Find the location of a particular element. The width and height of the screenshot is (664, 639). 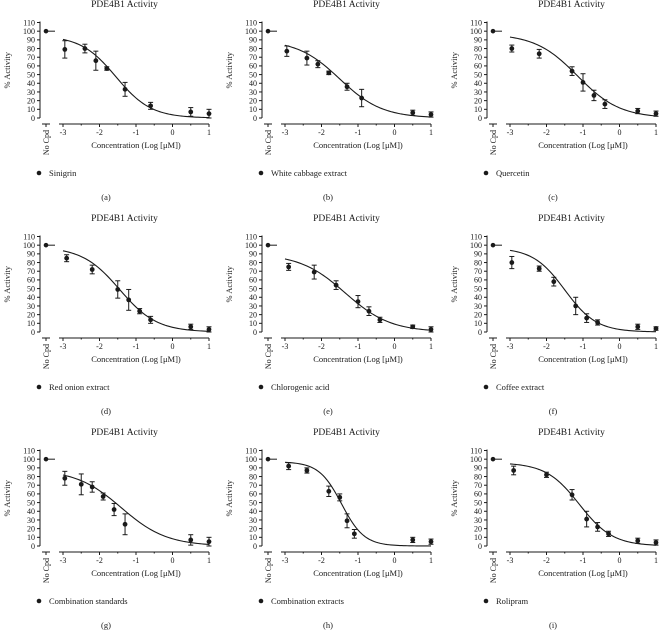

y-tick-label: 100 is located at coordinates (476, 31).